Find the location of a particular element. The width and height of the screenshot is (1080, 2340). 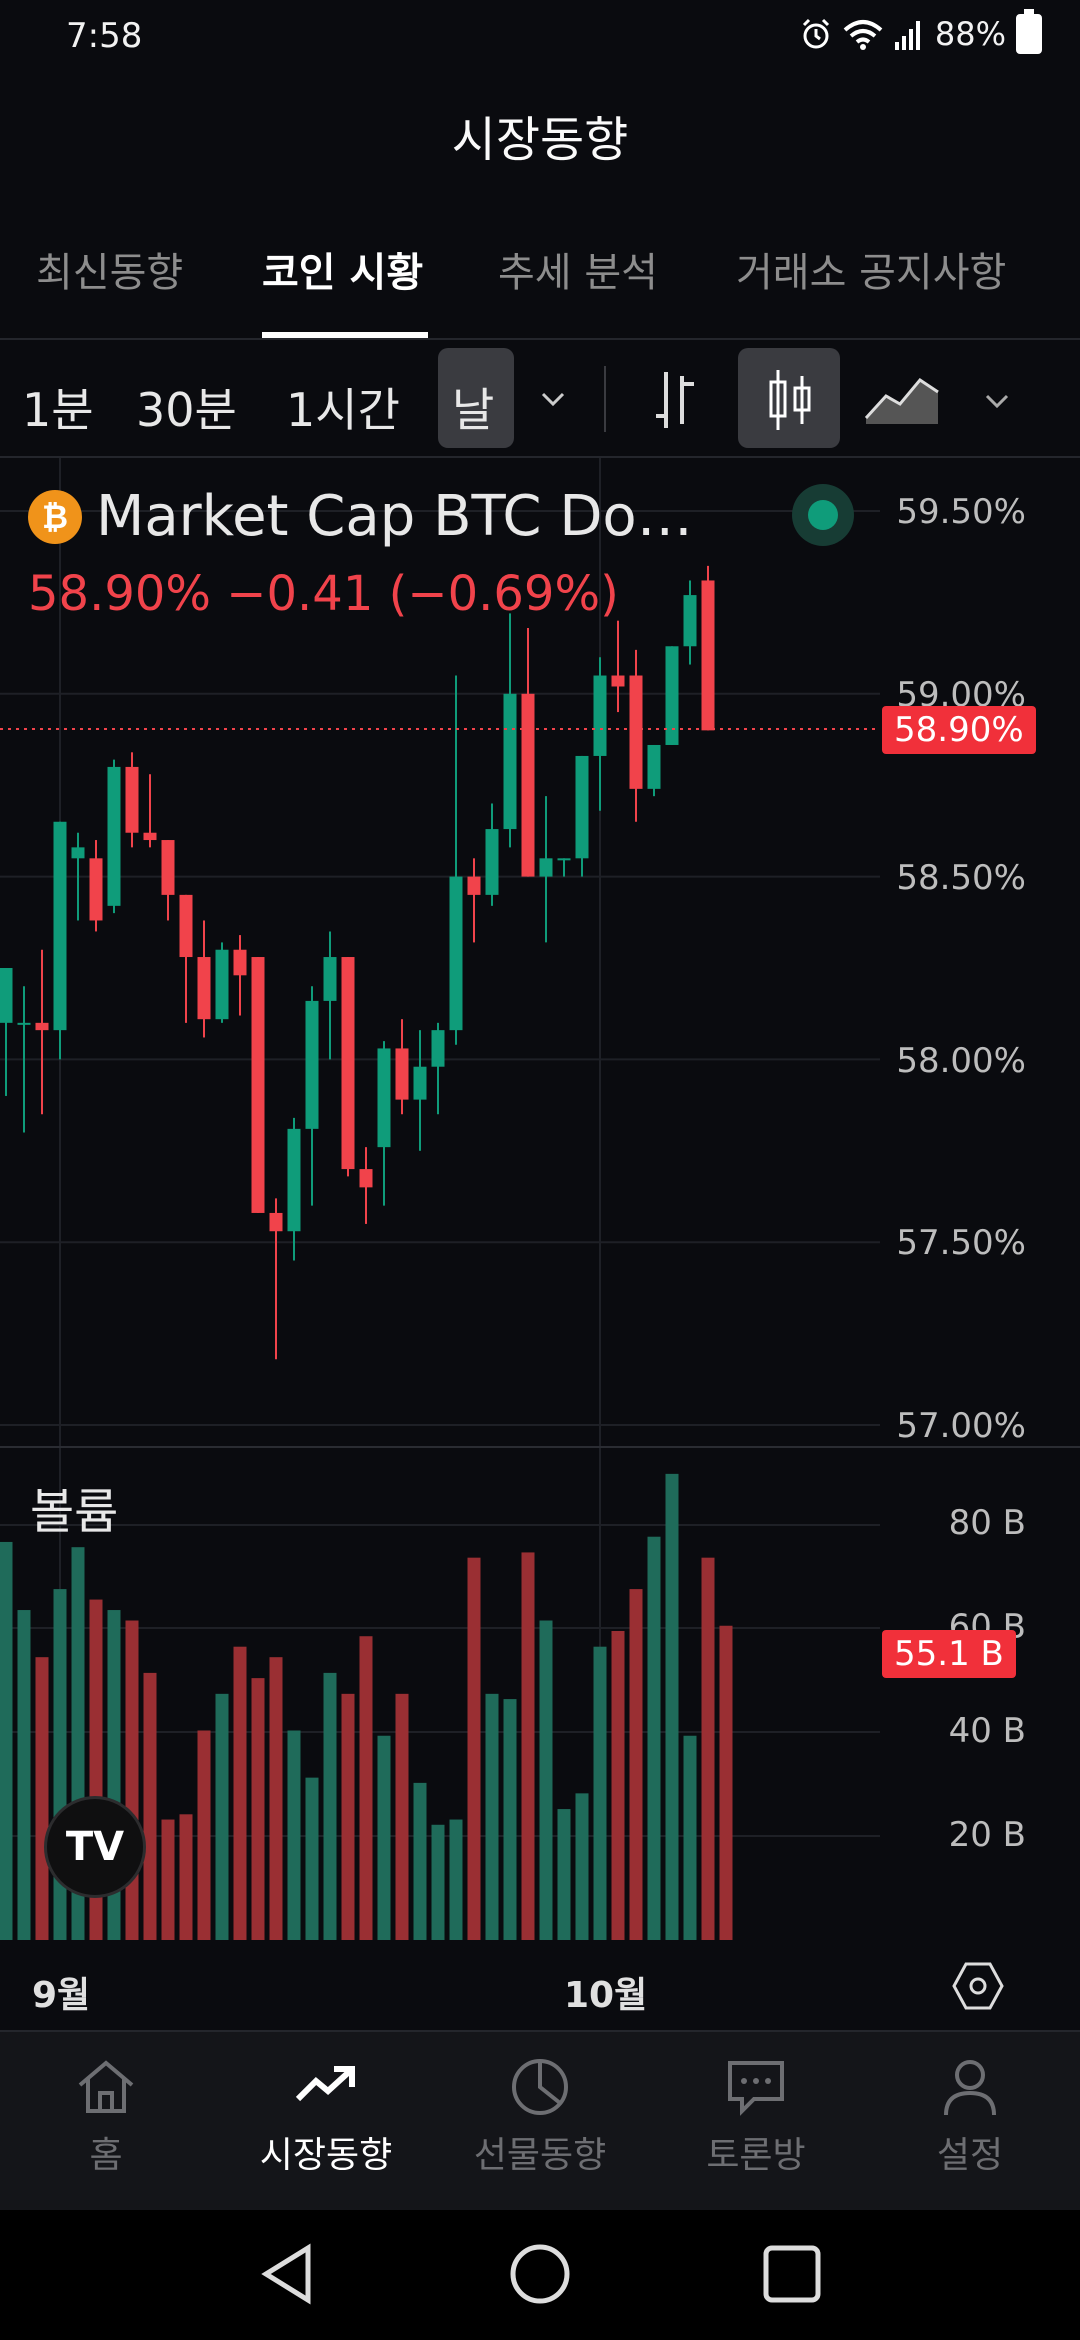

back-icon is located at coordinates (288, 2274).